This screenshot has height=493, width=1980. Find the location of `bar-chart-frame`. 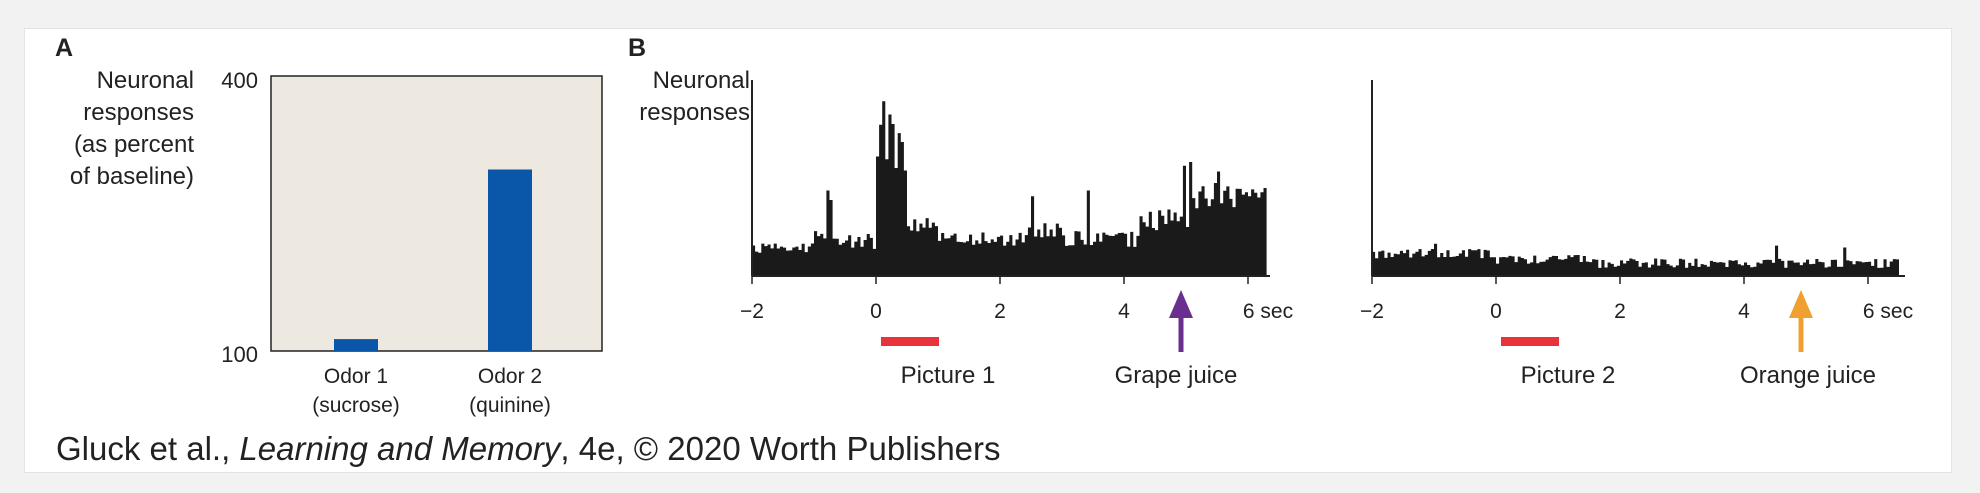

bar-chart-frame is located at coordinates (436, 213).